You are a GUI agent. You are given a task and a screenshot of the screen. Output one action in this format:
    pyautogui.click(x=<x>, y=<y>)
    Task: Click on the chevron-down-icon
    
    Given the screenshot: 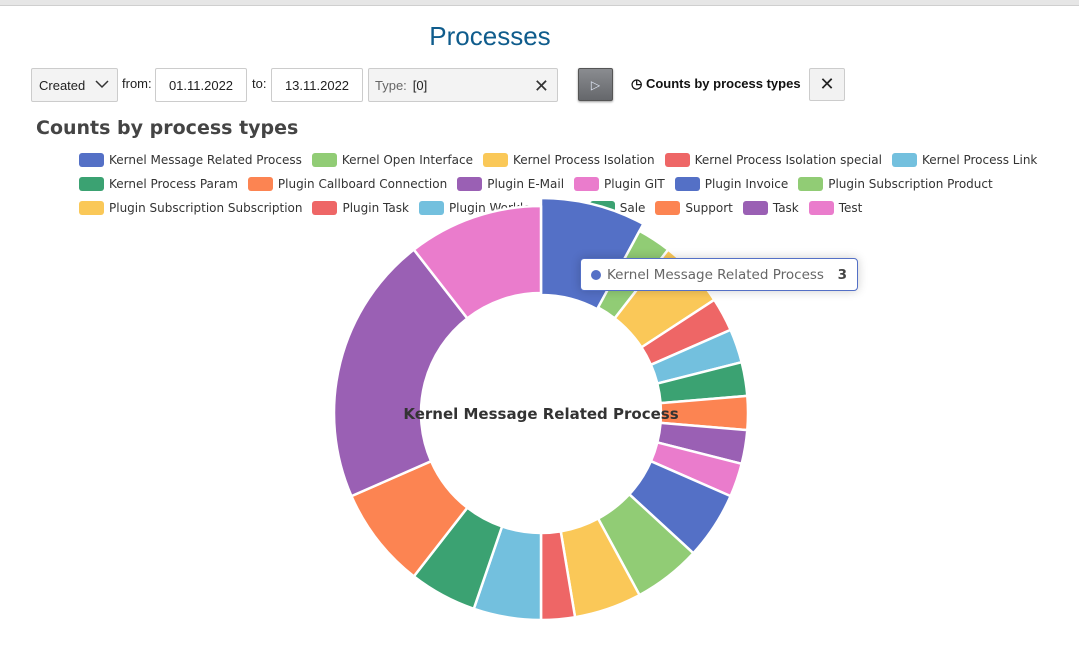 What is the action you would take?
    pyautogui.click(x=102, y=84)
    